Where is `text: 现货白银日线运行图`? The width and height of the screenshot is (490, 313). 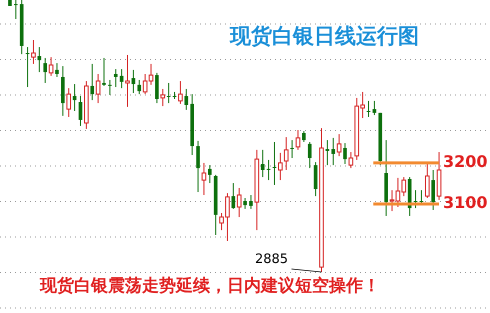
text: 现货白银日线运行图 is located at coordinates (324, 36).